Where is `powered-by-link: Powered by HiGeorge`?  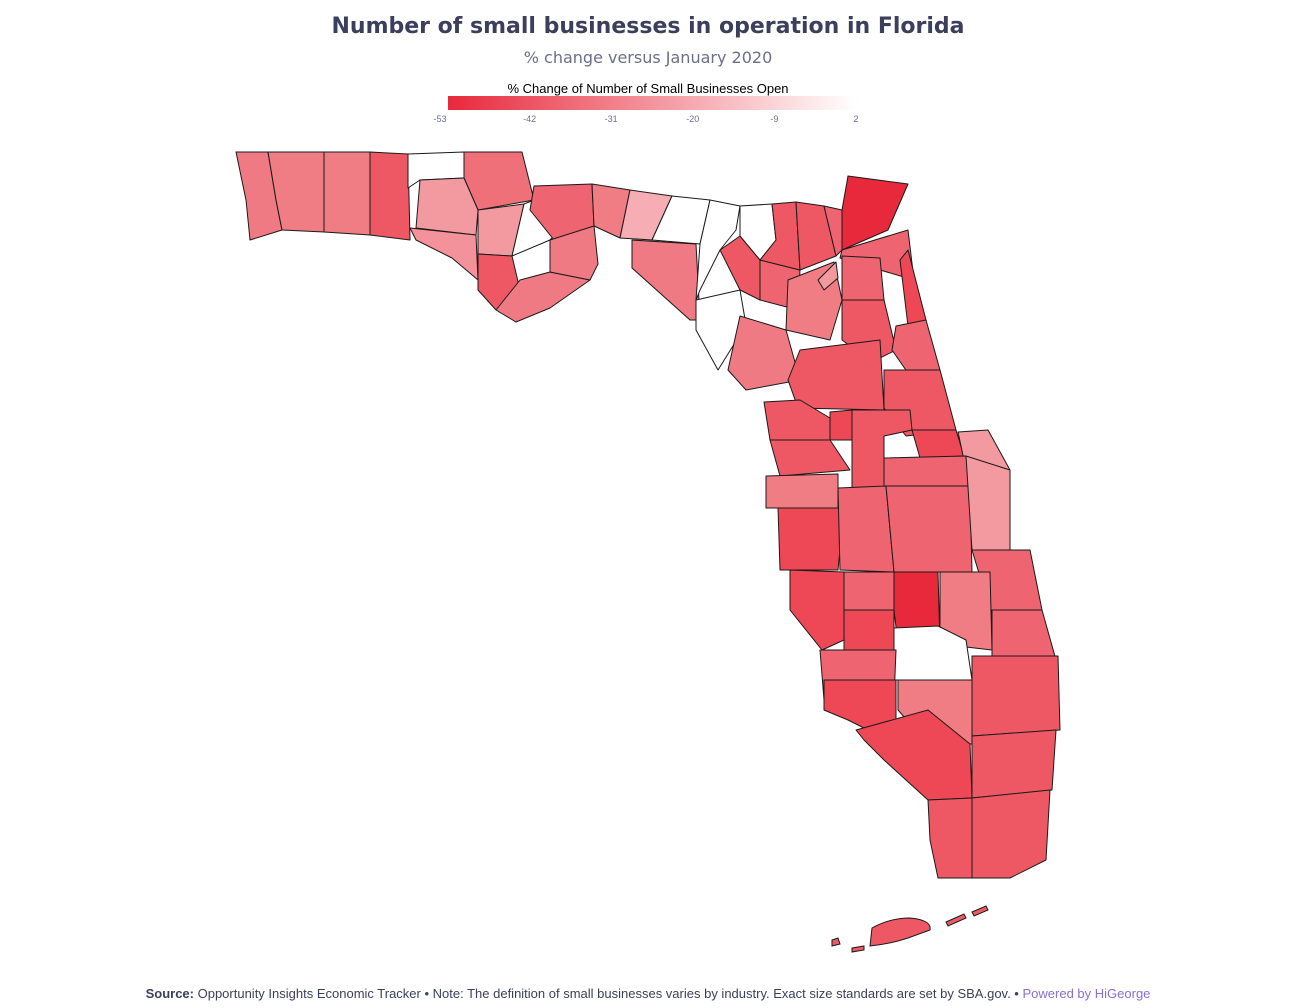 powered-by-link: Powered by HiGeorge is located at coordinates (1086, 993).